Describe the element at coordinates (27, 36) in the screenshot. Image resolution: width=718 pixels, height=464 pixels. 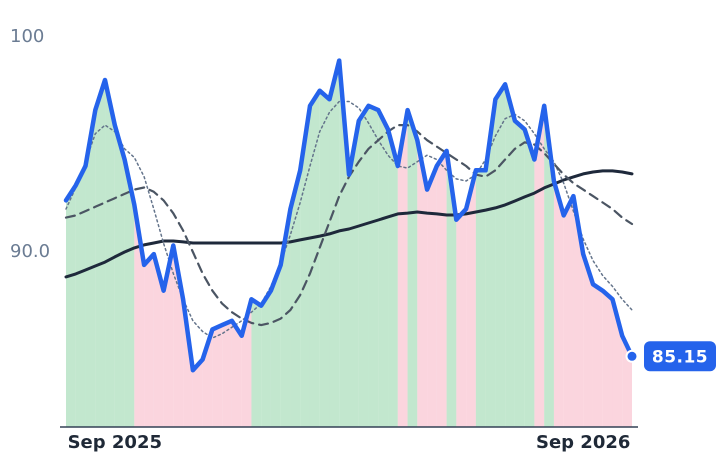
I see `y-tick-label: 100` at that location.